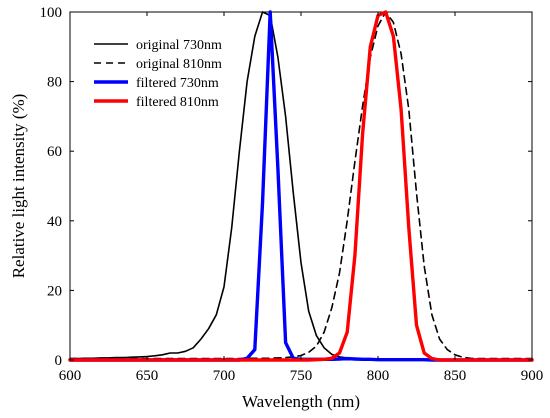  Describe the element at coordinates (378, 376) in the screenshot. I see `x-tick-label: 800` at that location.